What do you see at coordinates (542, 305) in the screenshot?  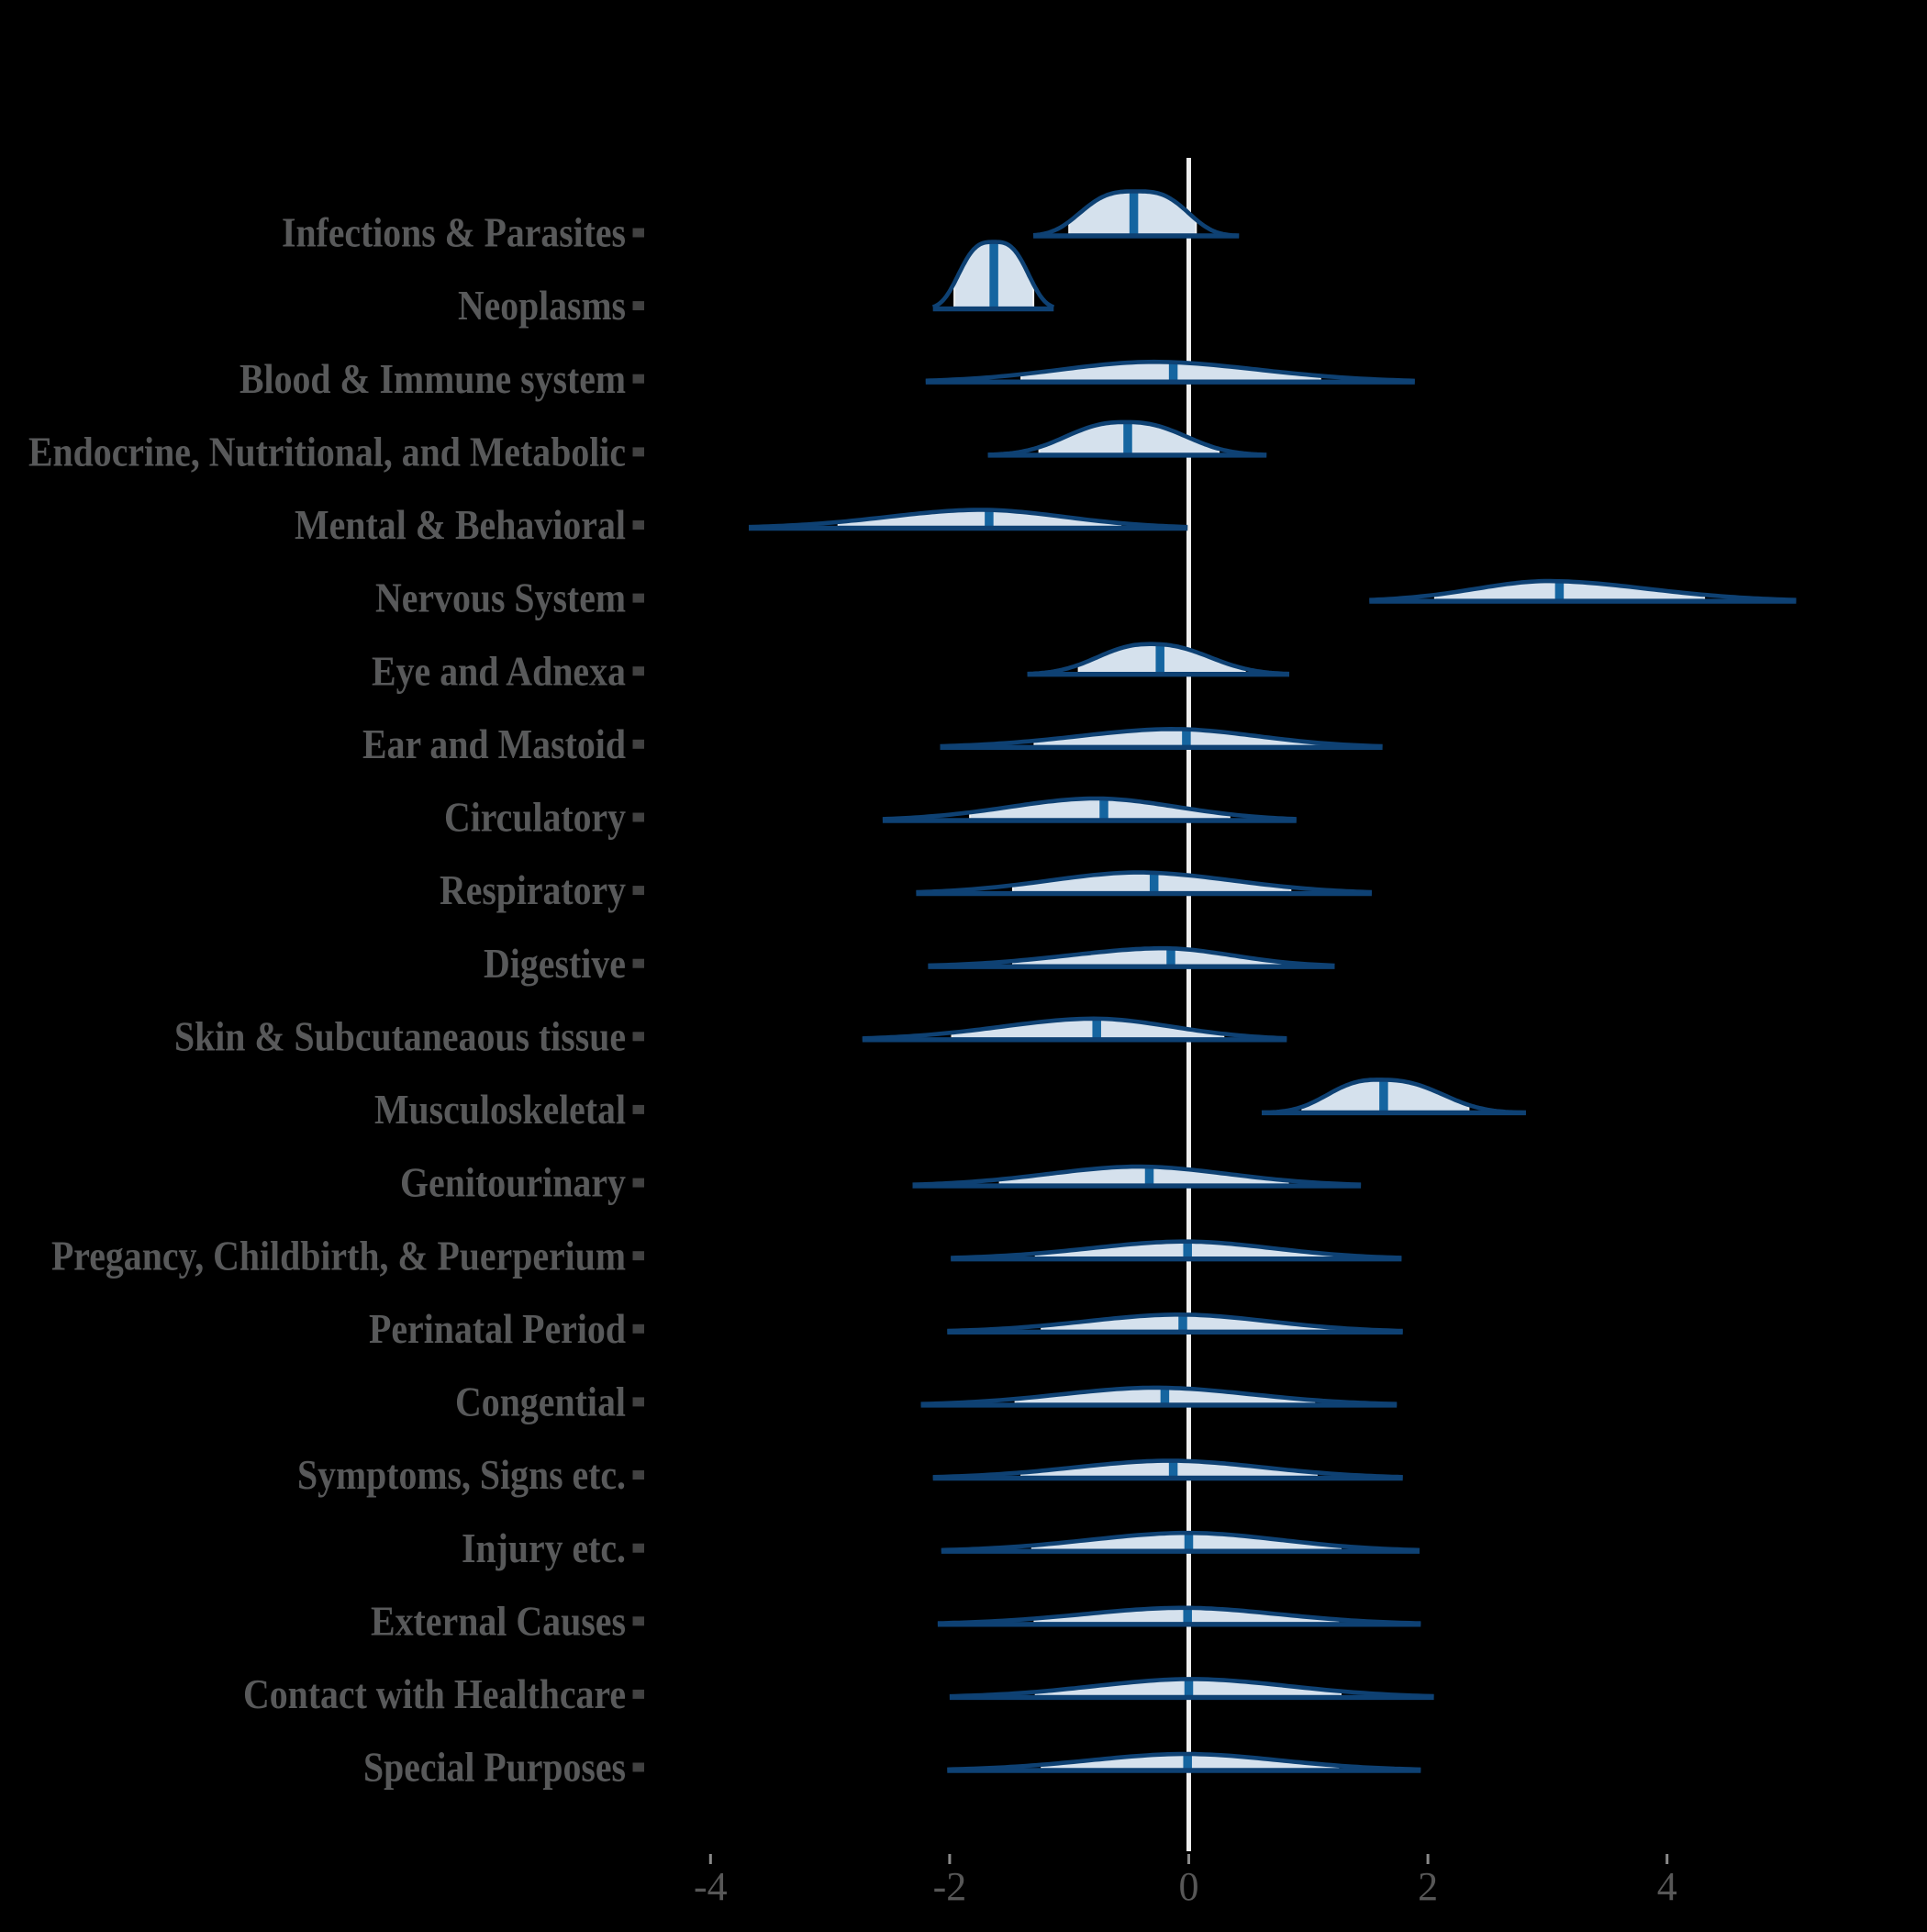 I see `svg-text: Neoplasms` at bounding box center [542, 305].